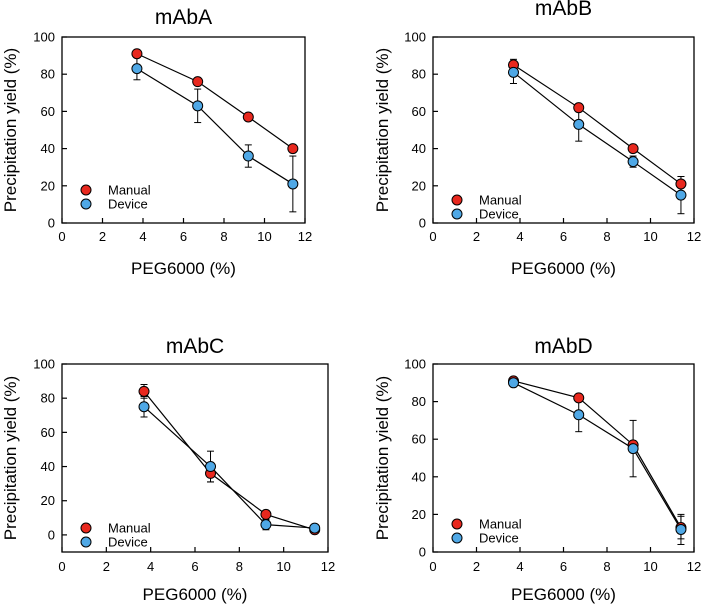  What do you see at coordinates (563, 346) in the screenshot?
I see `chart-title: mAbD` at bounding box center [563, 346].